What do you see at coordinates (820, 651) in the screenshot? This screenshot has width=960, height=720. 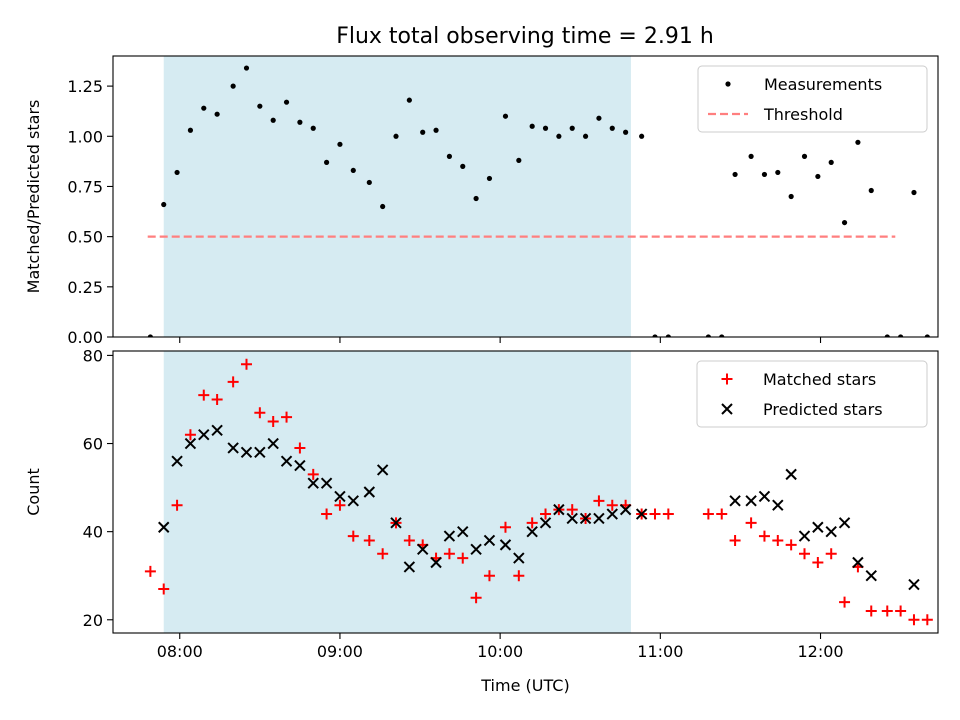 I see `x-tick-label: 12:00` at bounding box center [820, 651].